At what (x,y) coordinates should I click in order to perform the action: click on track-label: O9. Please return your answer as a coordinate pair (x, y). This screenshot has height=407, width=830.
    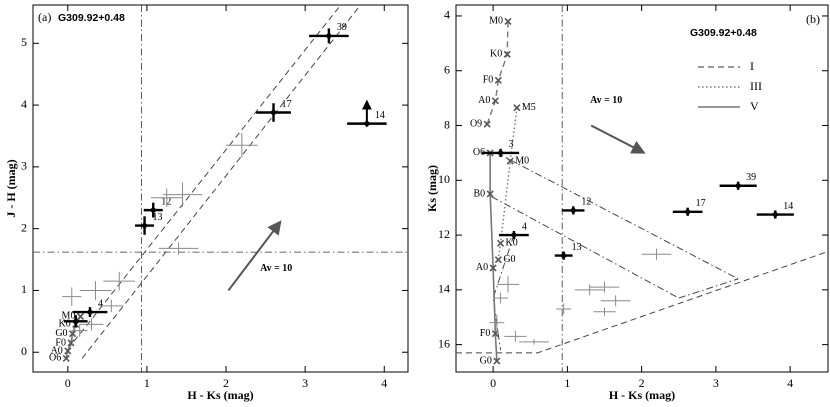
    Looking at the image, I should click on (476, 123).